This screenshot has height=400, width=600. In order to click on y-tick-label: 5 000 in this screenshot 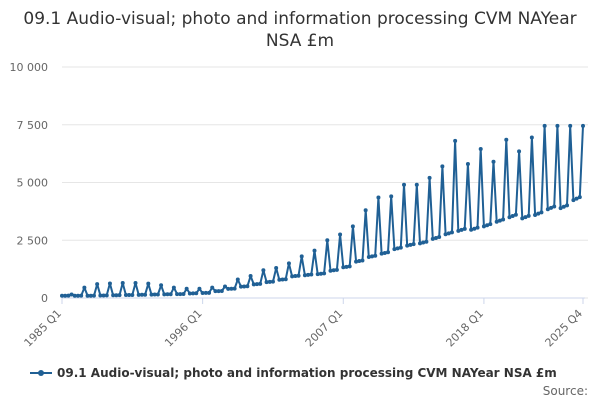, I will do `click(33, 183)`.